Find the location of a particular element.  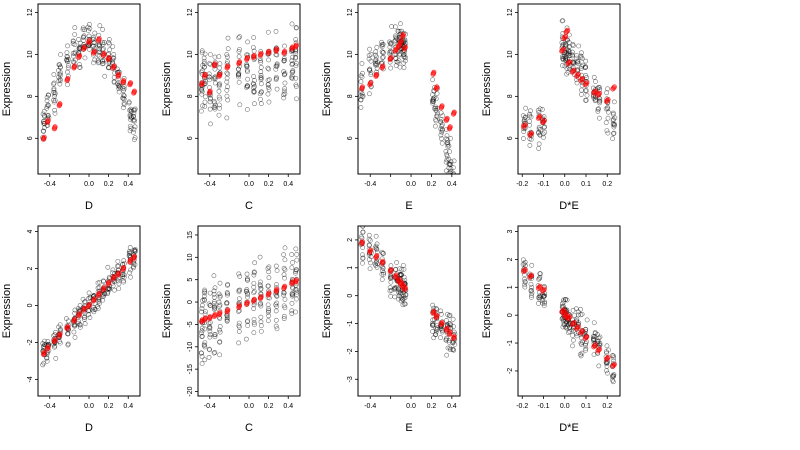

scatter-panel-5: -0.4 0.0 0.2 0.4 -4 -2 0 2 4 D Expression is located at coordinates (71, 329).